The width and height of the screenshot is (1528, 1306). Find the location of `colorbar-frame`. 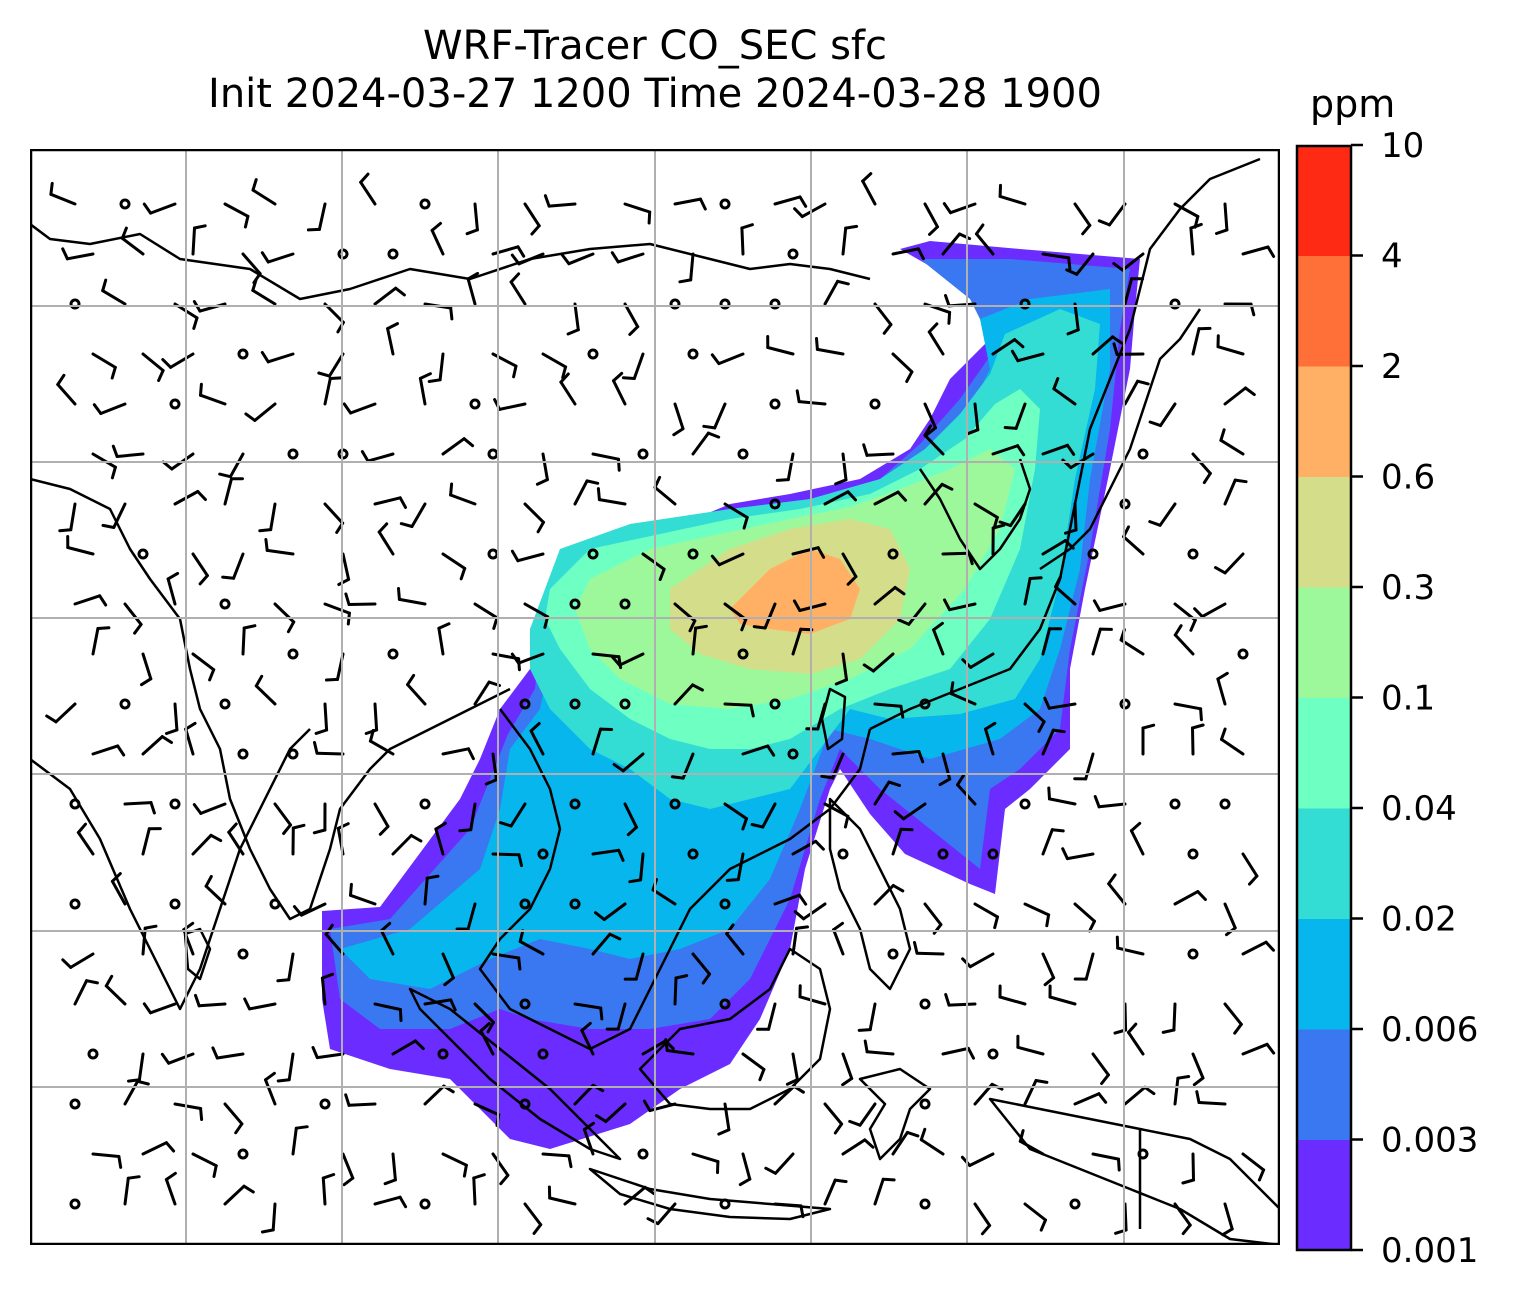

colorbar-frame is located at coordinates (1324, 698).